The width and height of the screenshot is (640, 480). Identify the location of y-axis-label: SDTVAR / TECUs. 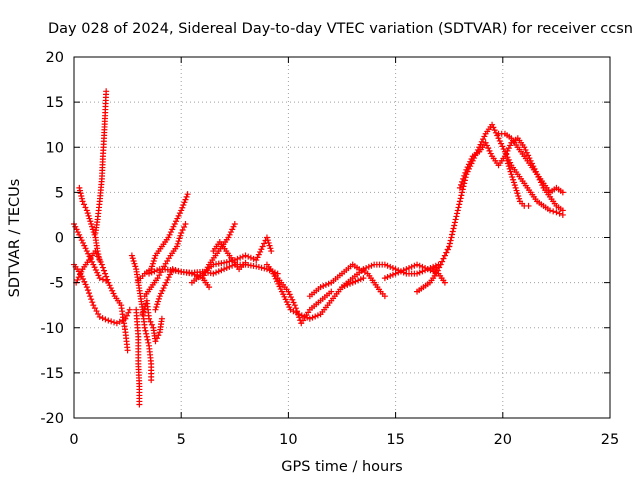
(15, 238).